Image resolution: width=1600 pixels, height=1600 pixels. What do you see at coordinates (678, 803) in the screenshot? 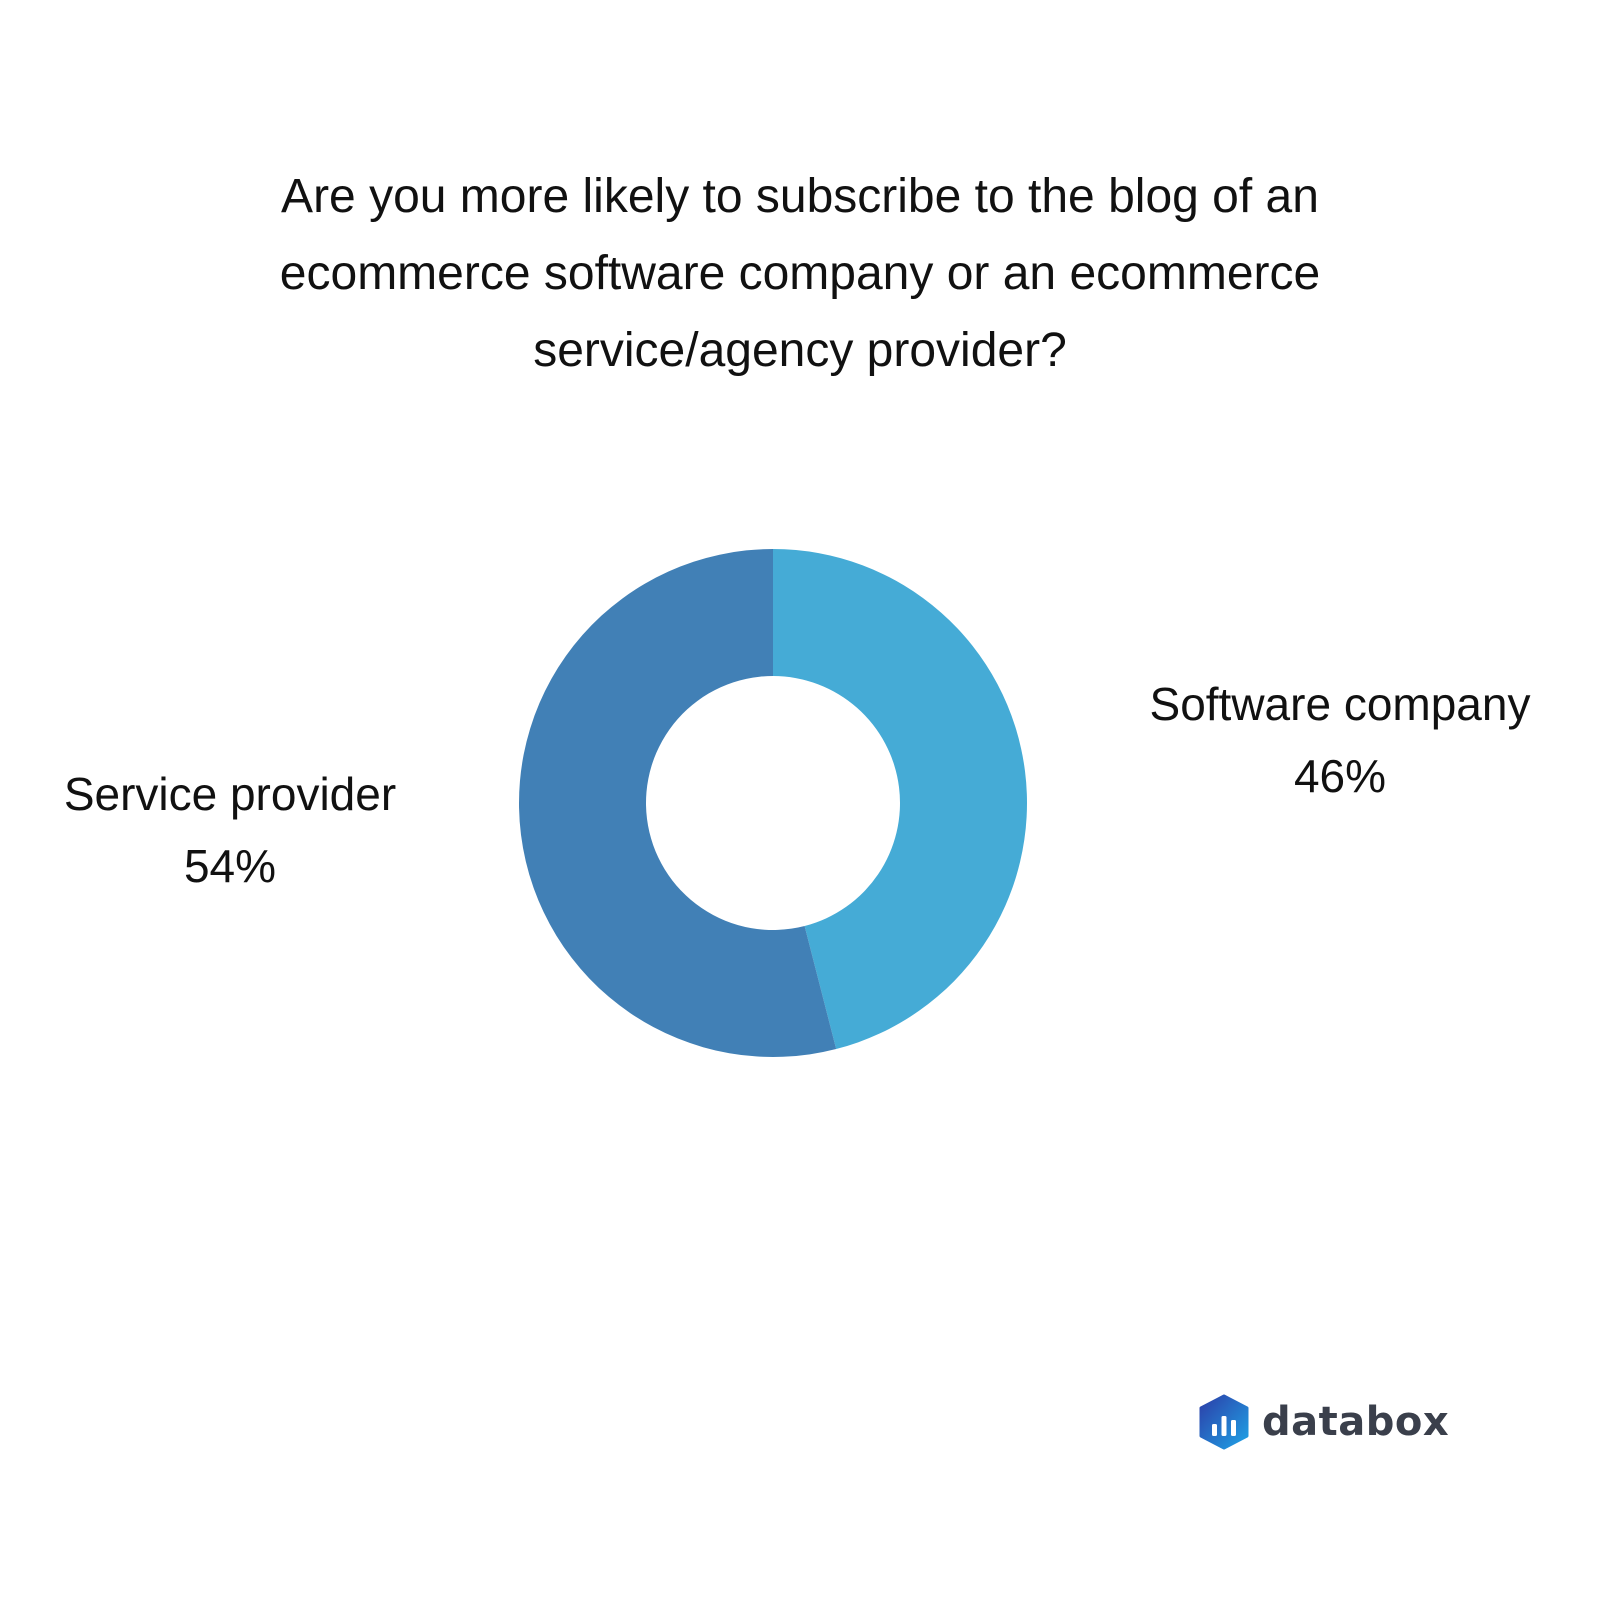
I see `donut-slice-service-provider` at bounding box center [678, 803].